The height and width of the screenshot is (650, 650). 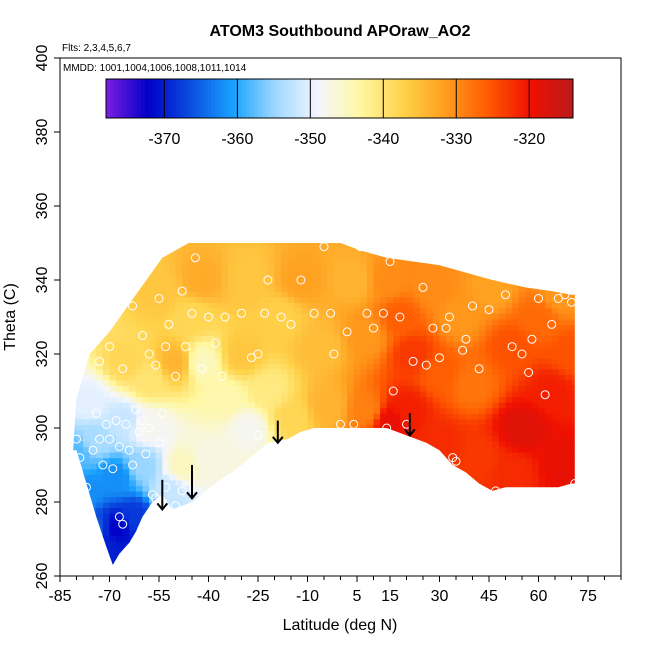 What do you see at coordinates (339, 98) in the screenshot?
I see `colorbar-frame` at bounding box center [339, 98].